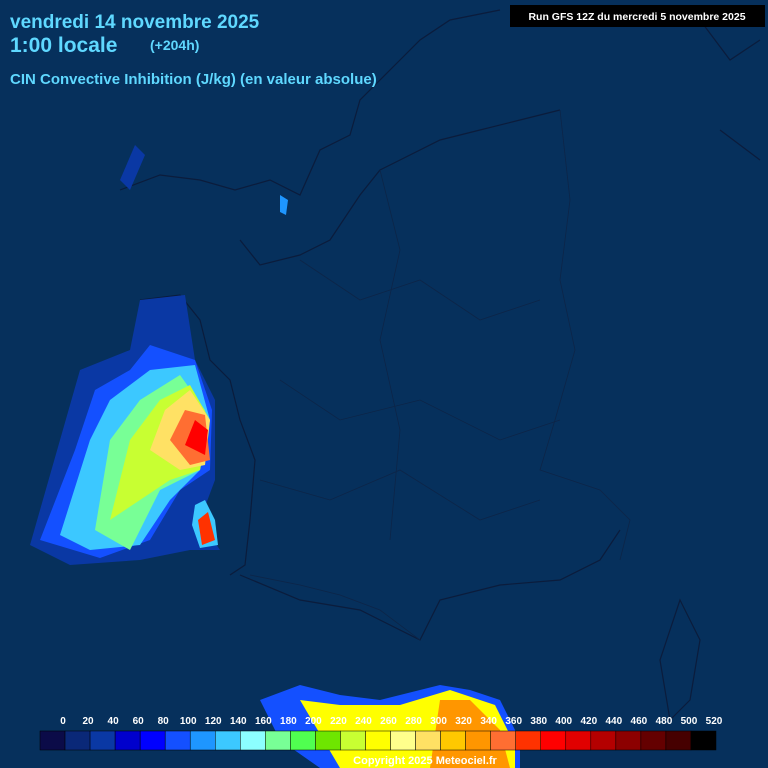 The width and height of the screenshot is (768, 768). What do you see at coordinates (438, 721) in the screenshot?
I see `legend-label: 300` at bounding box center [438, 721].